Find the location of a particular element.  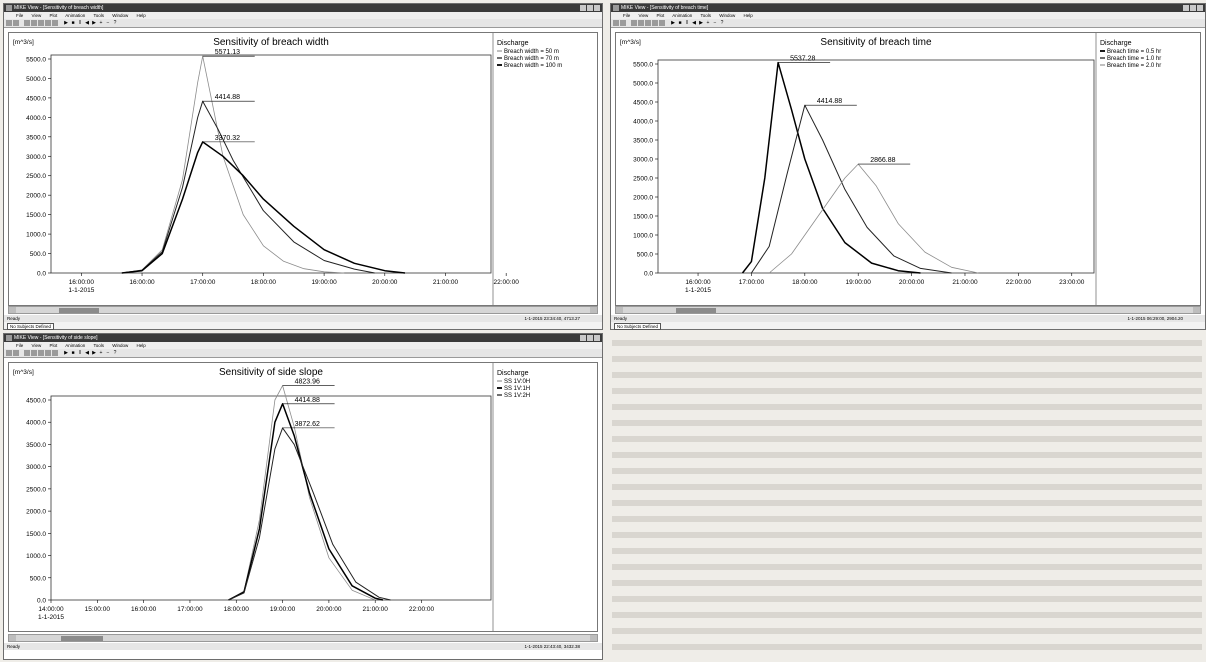

chart-title: Sensitivity of breach time is located at coordinates (876, 42).